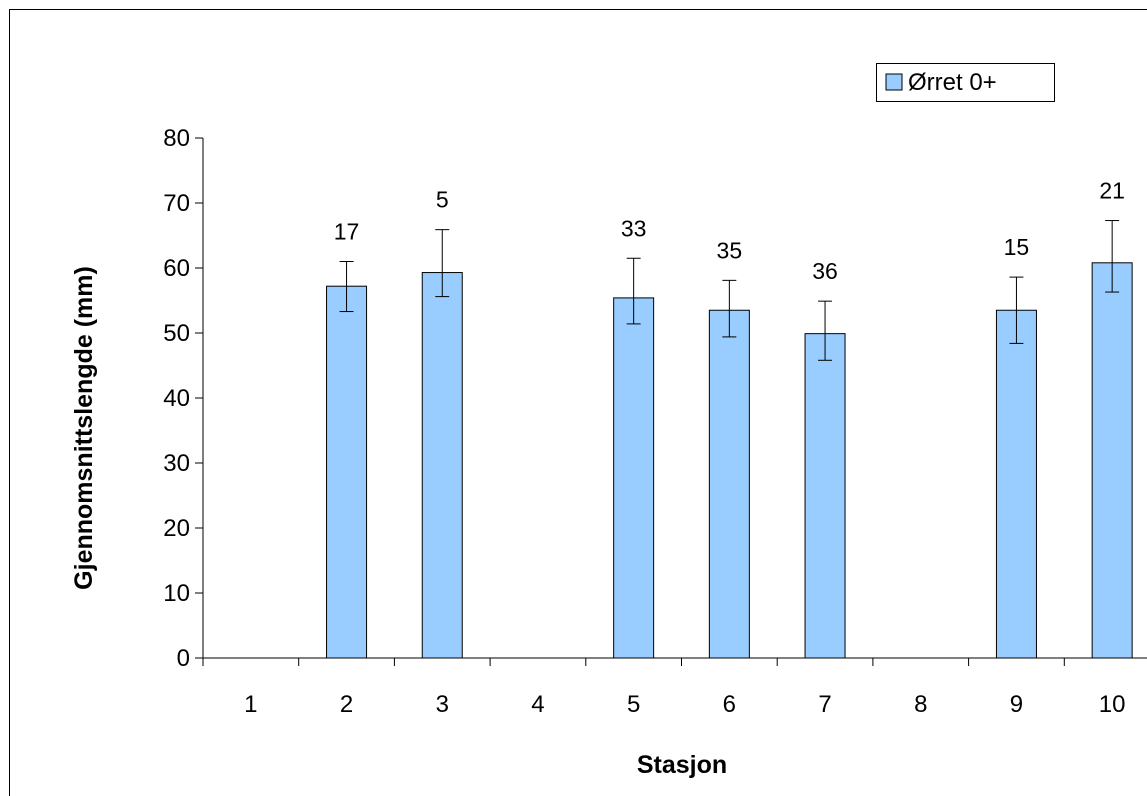 The image size is (1147, 796). I want to click on x-tick-label: 8, so click(920, 704).